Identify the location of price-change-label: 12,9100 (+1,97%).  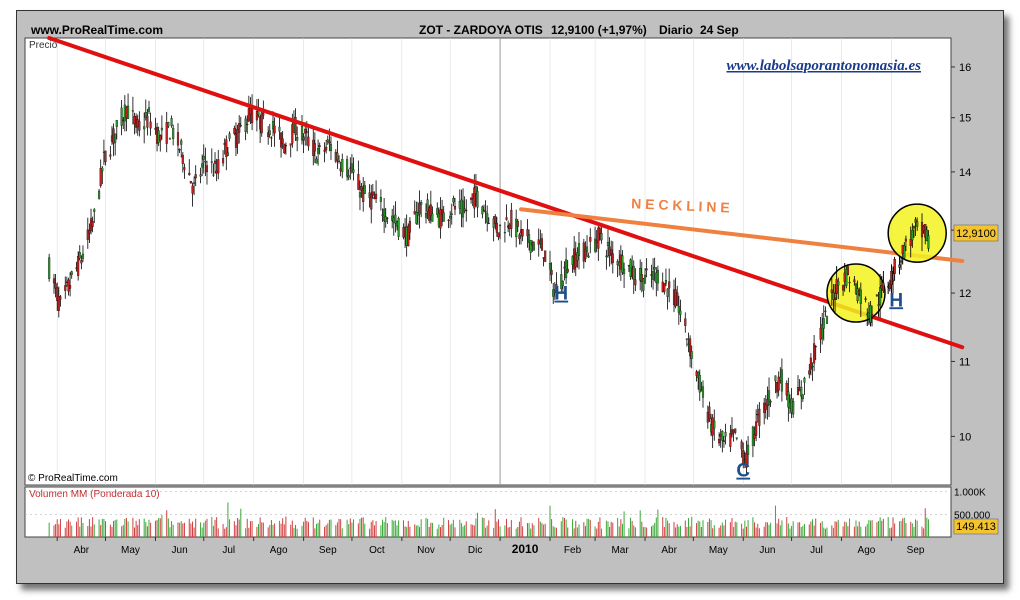
(599, 30).